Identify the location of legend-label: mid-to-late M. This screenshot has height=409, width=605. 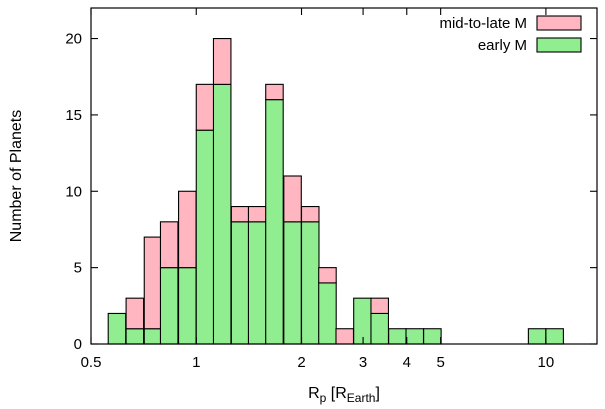
(483, 23).